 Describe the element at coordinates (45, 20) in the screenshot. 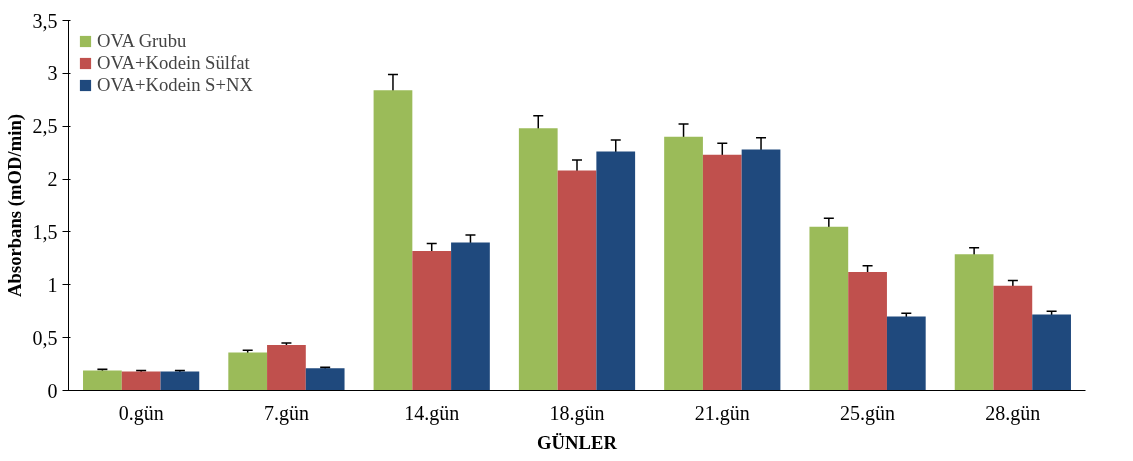

I see `y-tick-label: 3,5` at that location.